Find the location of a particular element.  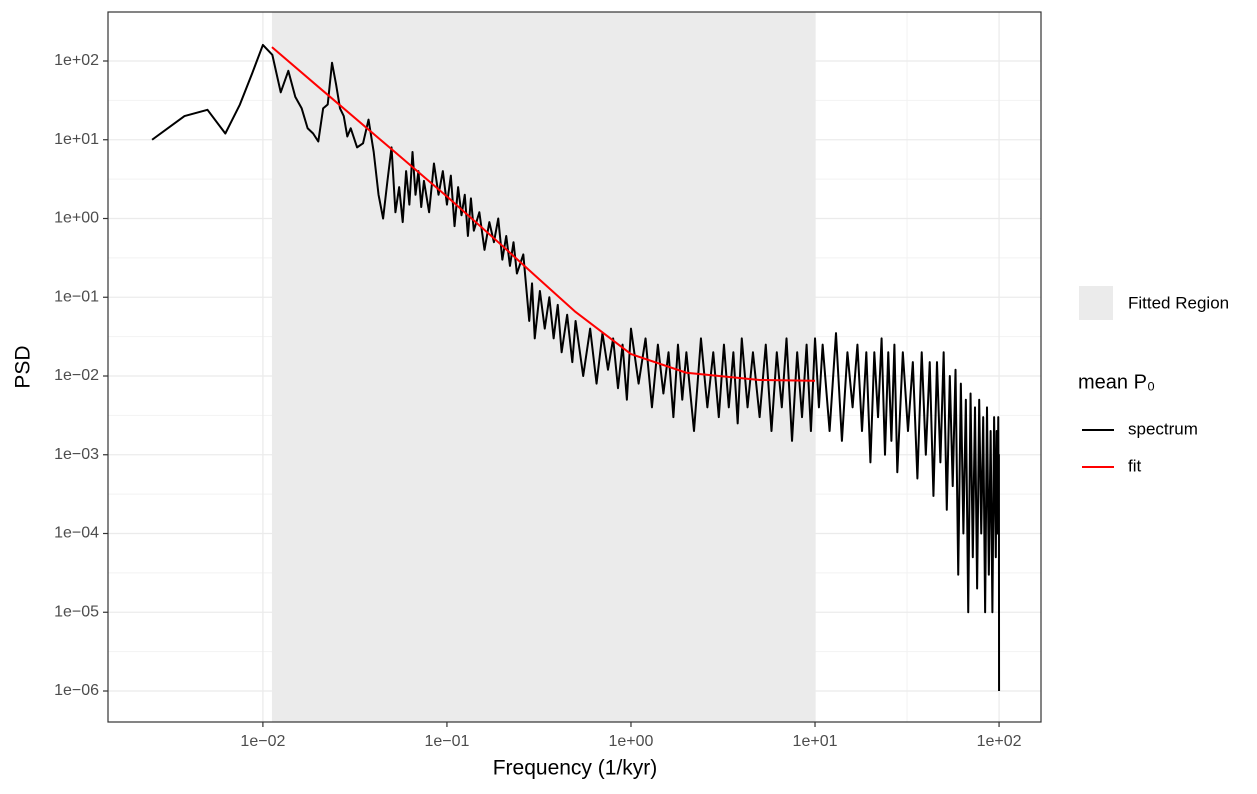

x-tick-label: 1e+02 is located at coordinates (999, 741).